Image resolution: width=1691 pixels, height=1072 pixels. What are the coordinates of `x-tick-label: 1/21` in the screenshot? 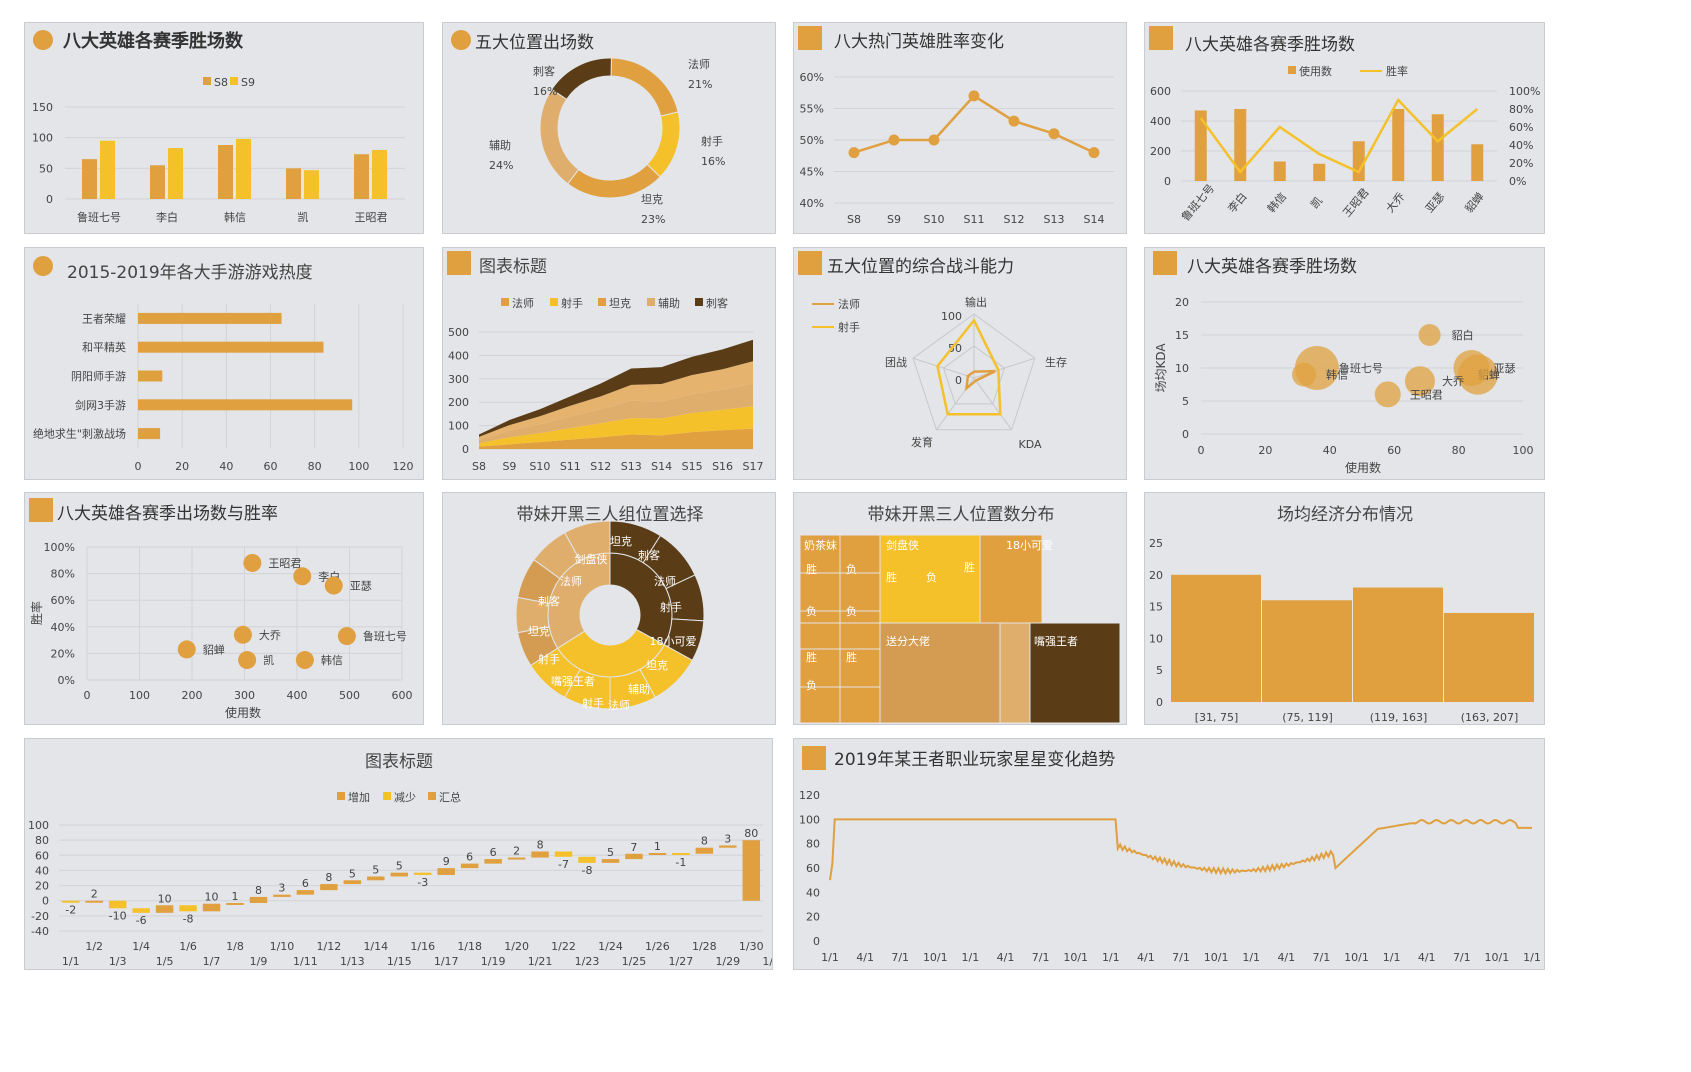 It's located at (540, 961).